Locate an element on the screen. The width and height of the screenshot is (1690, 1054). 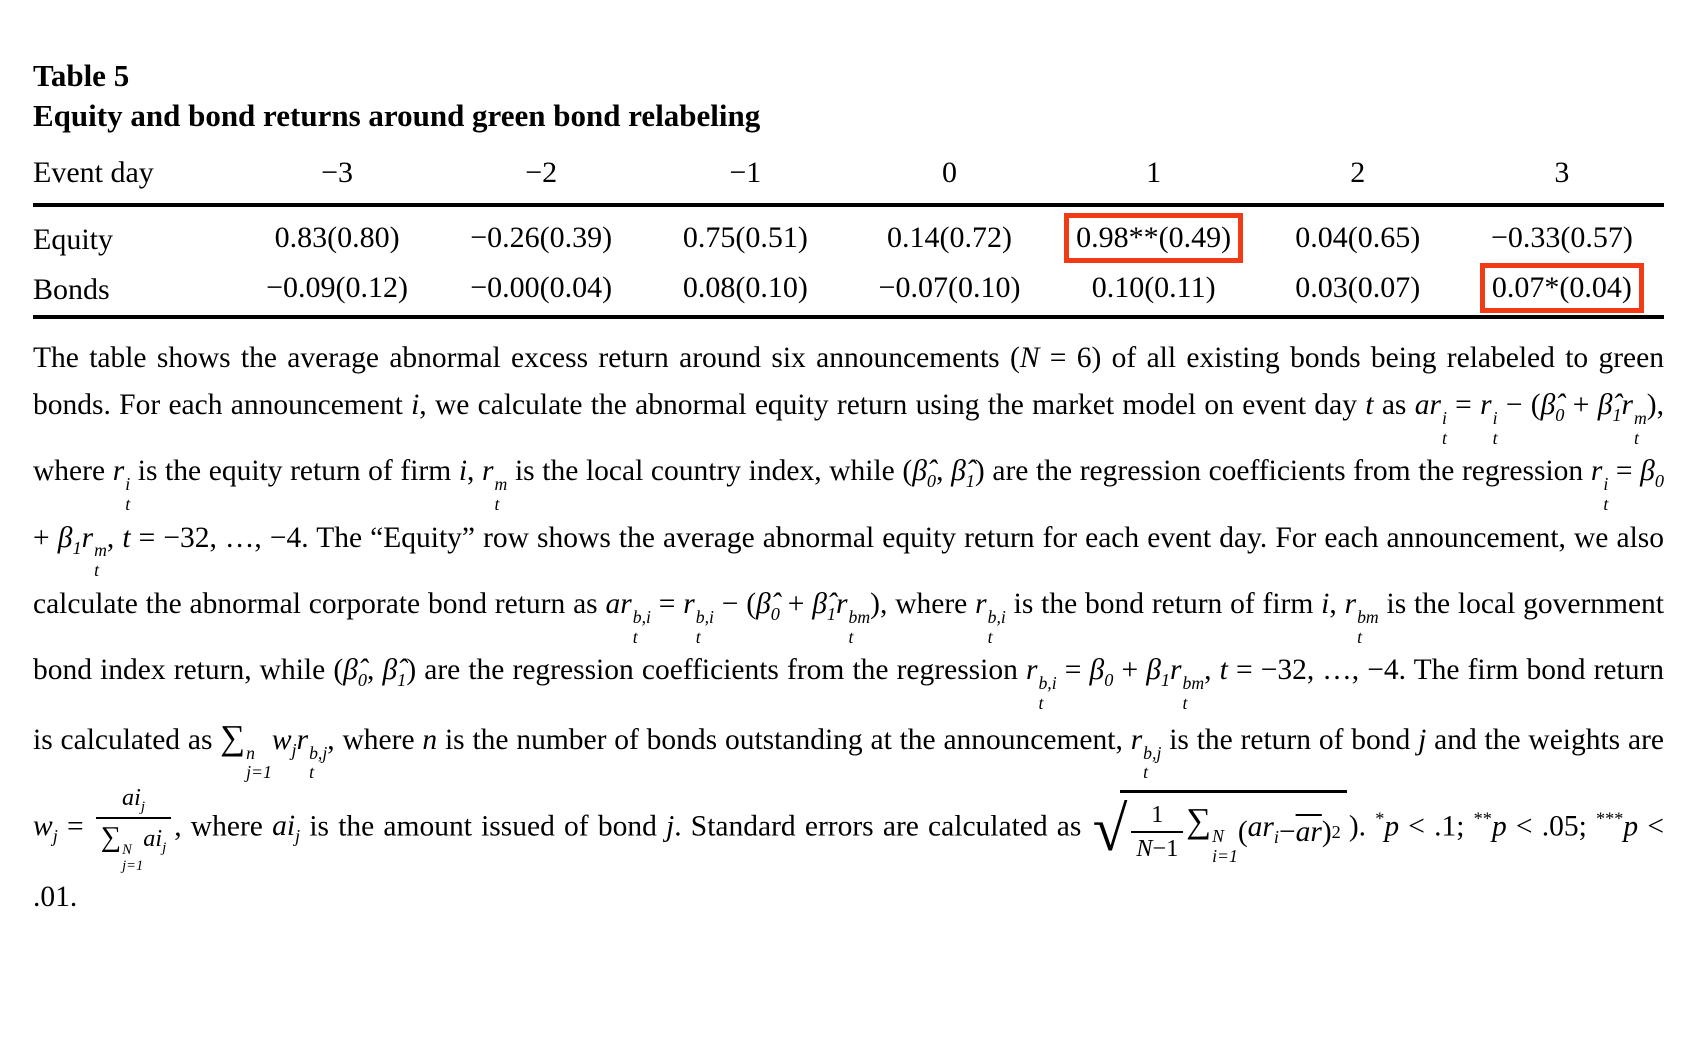
coefficient-value: −0.00 is located at coordinates (505, 287).